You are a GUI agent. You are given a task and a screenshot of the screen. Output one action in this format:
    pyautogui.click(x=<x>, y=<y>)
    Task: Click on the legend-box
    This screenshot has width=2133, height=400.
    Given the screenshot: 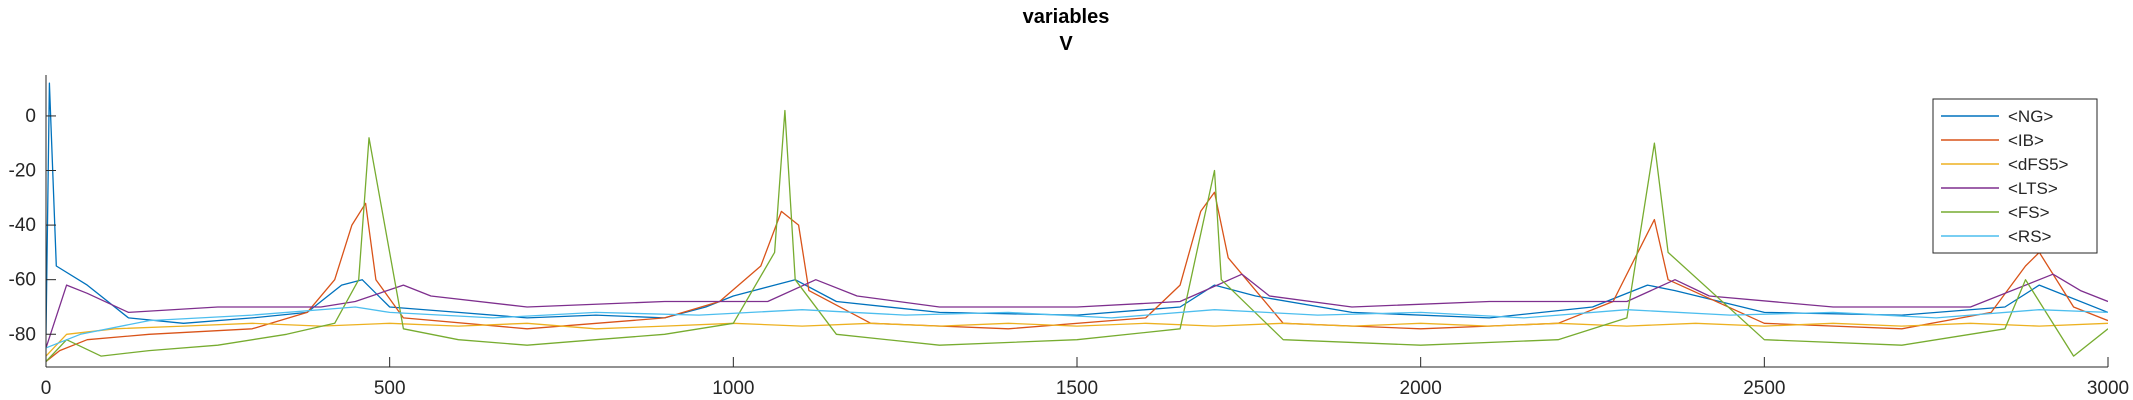 What is the action you would take?
    pyautogui.click(x=2015, y=176)
    